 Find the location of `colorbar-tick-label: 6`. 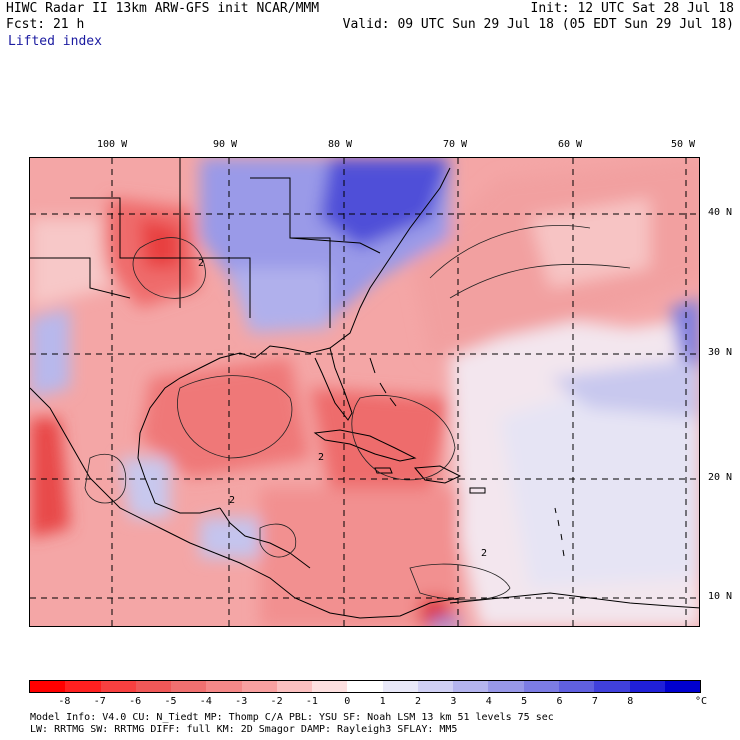

colorbar-tick-label: 6 is located at coordinates (559, 701).